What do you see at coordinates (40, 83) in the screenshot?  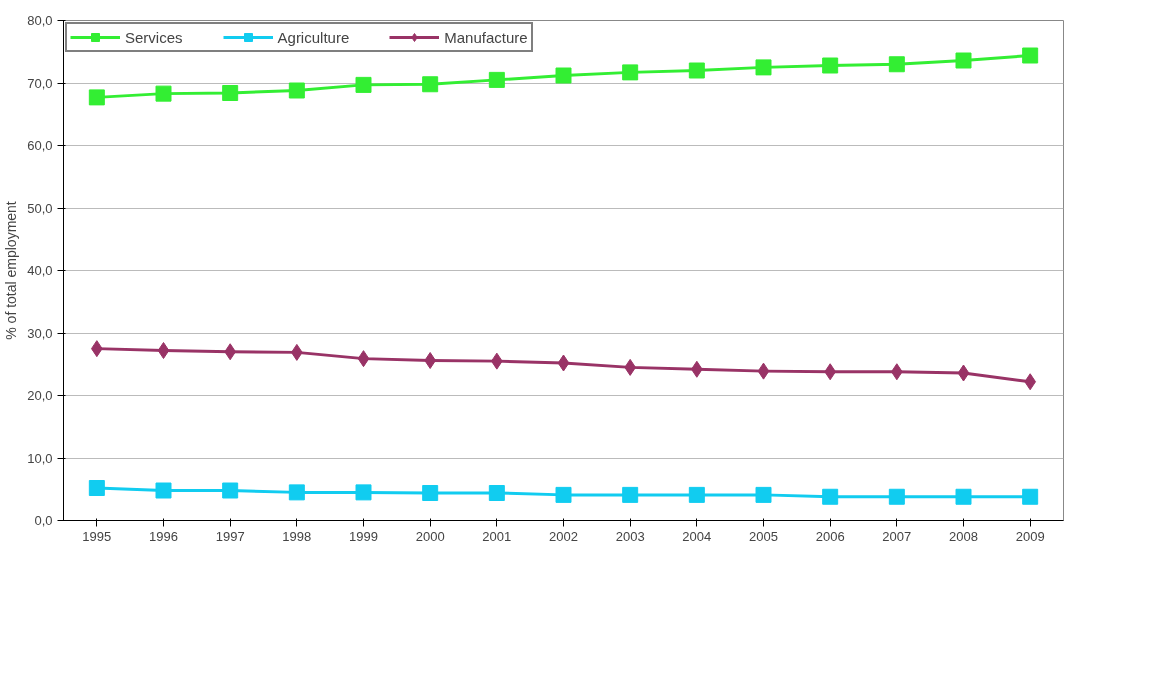 I see `y-tick-label: 70,0` at bounding box center [40, 83].